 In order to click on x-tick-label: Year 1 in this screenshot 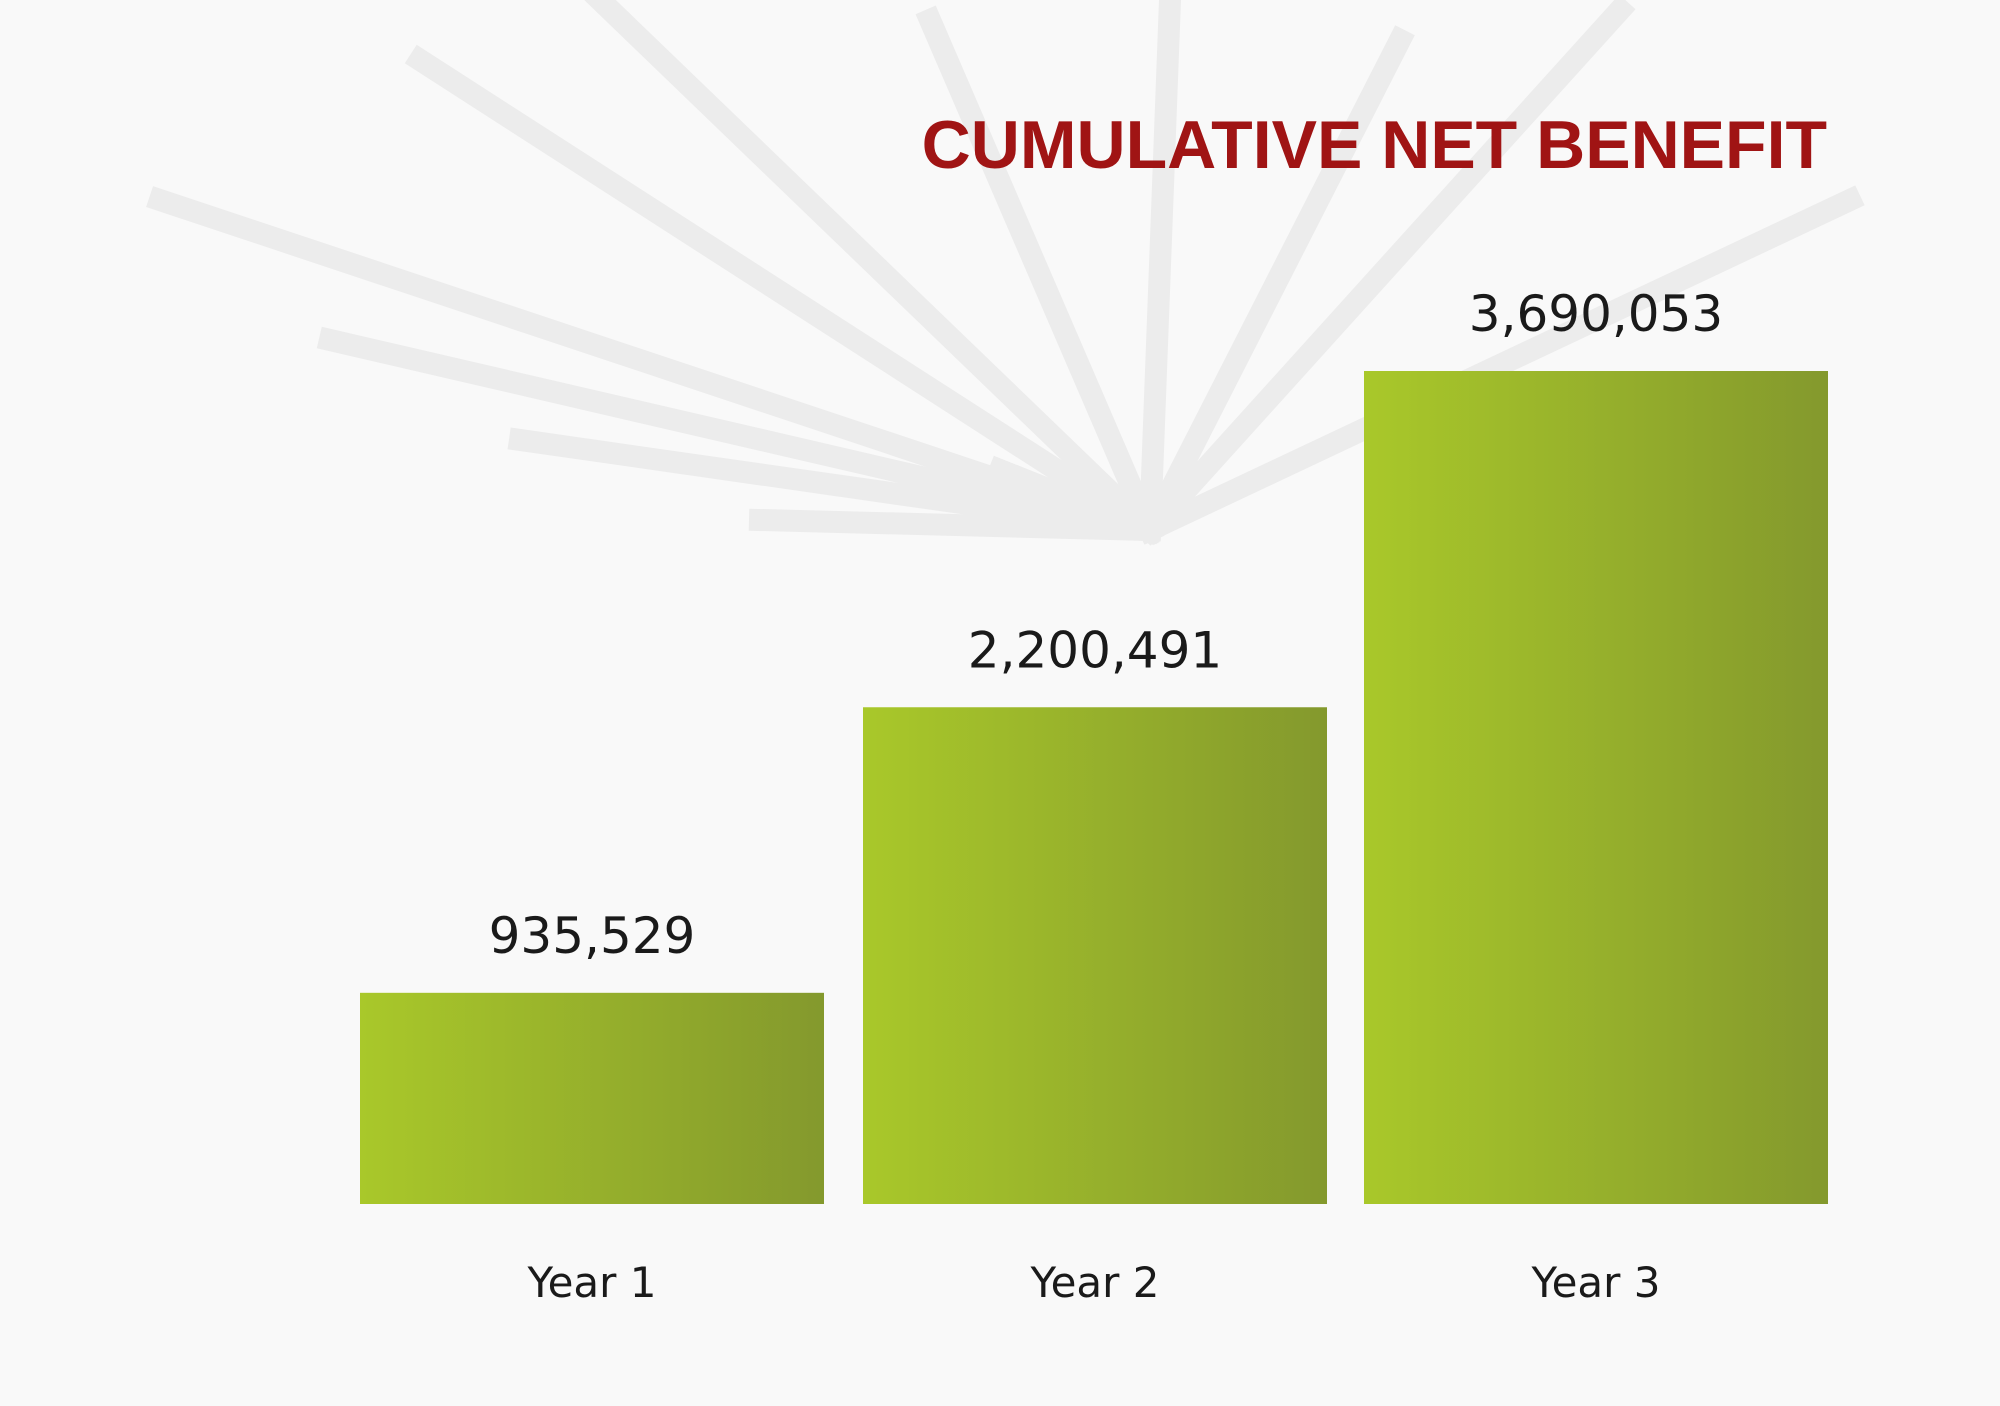, I will do `click(592, 1282)`.